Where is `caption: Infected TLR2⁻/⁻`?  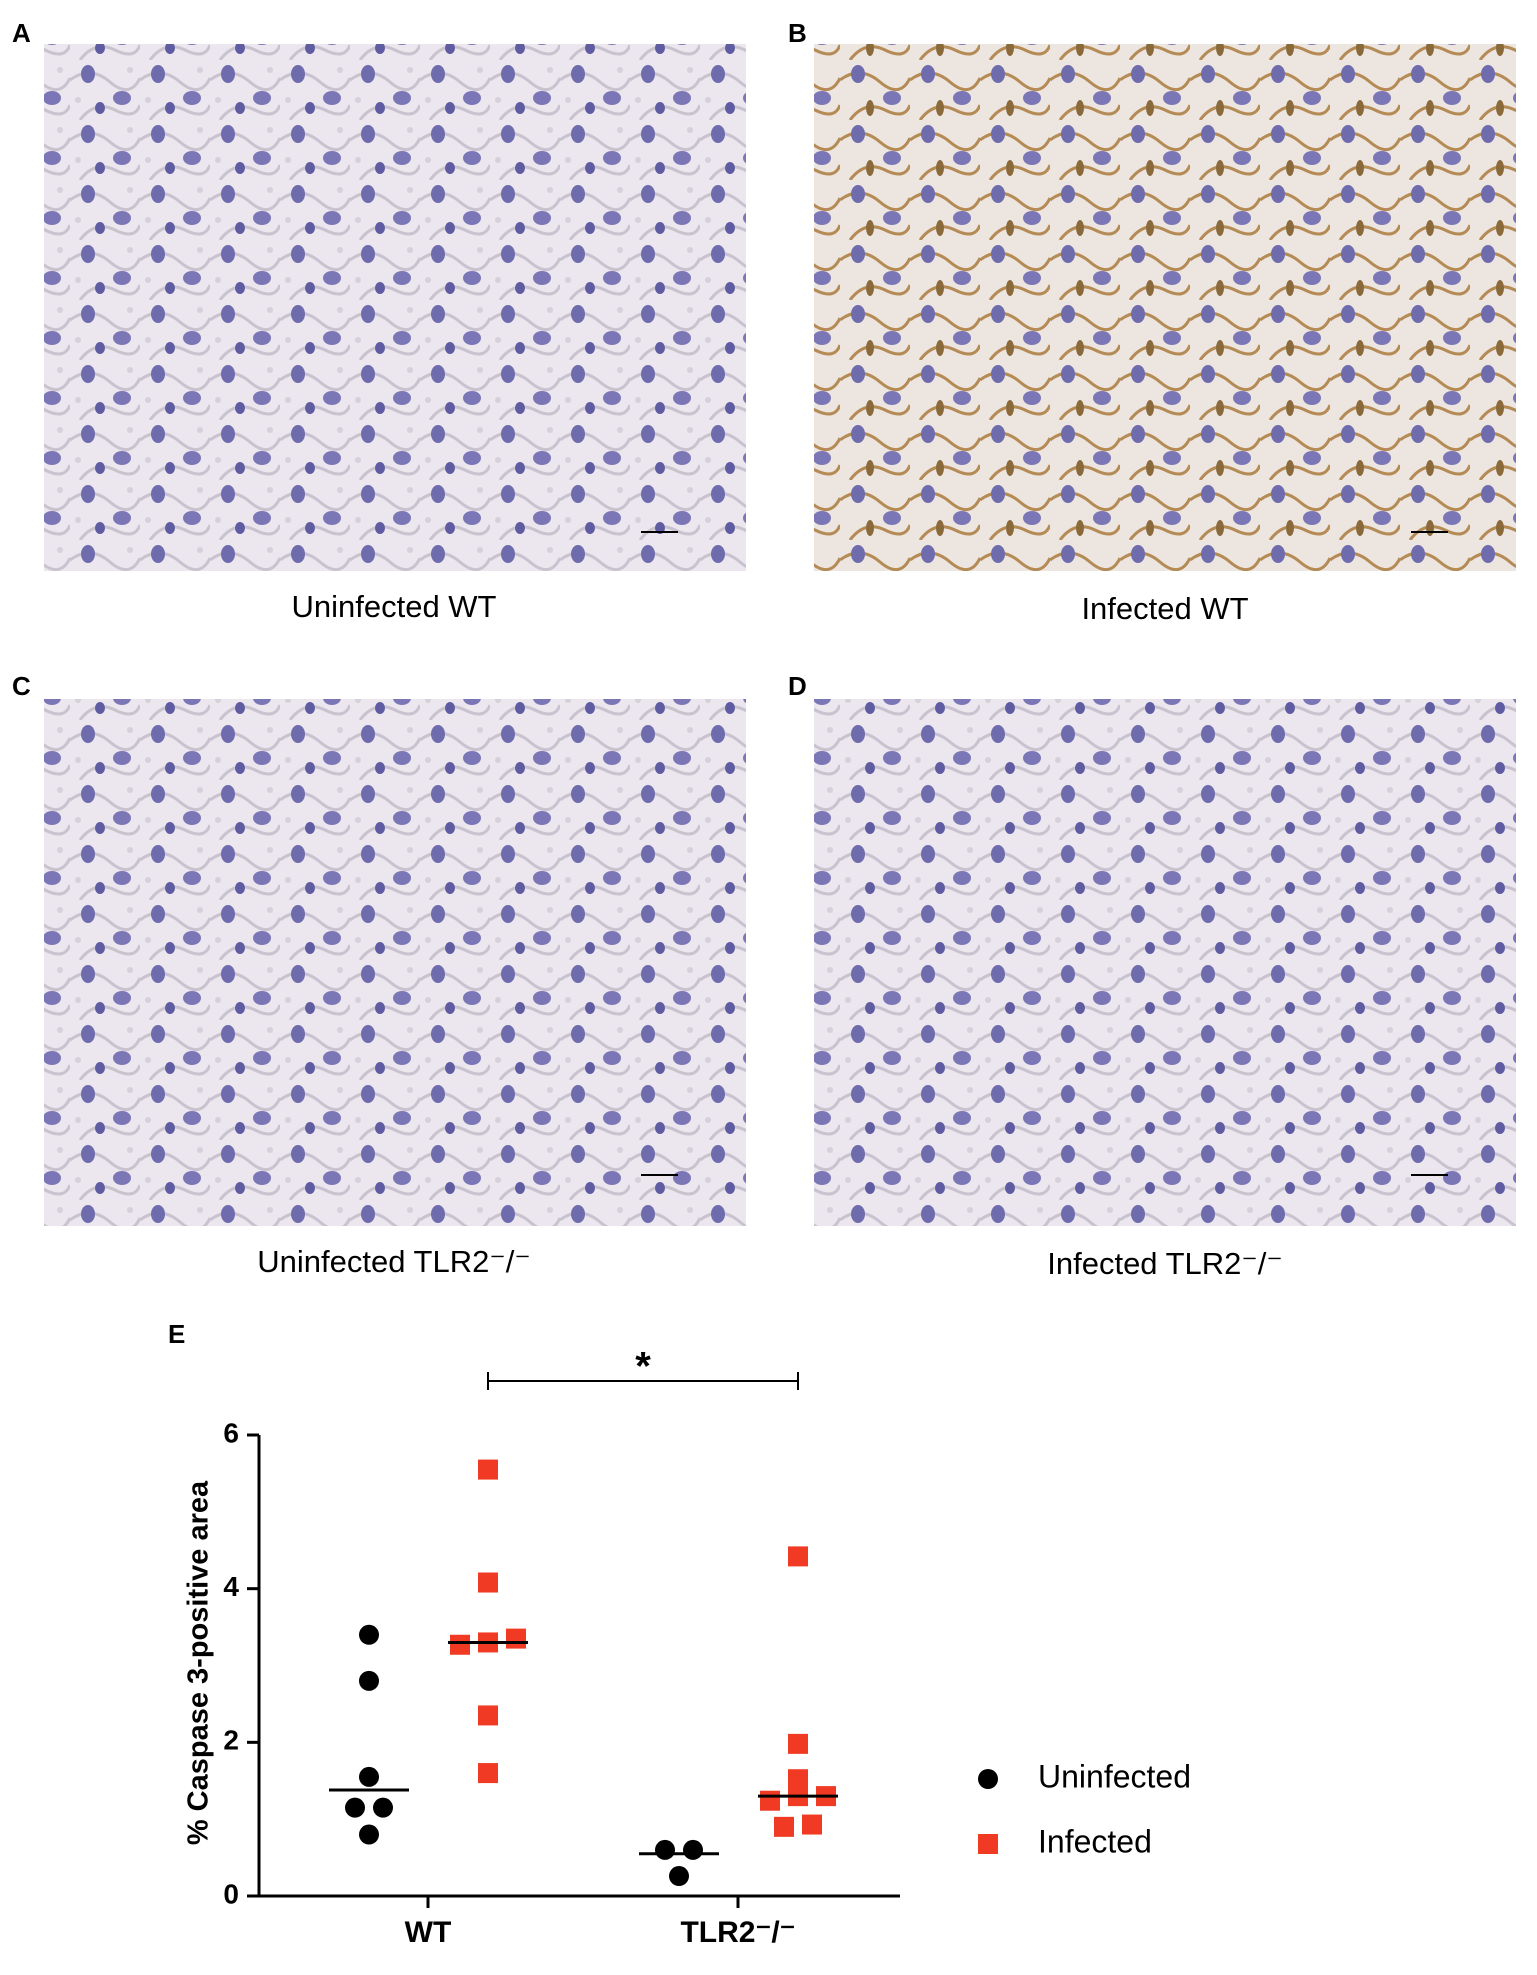 caption: Infected TLR2⁻/⁻ is located at coordinates (1165, 1263).